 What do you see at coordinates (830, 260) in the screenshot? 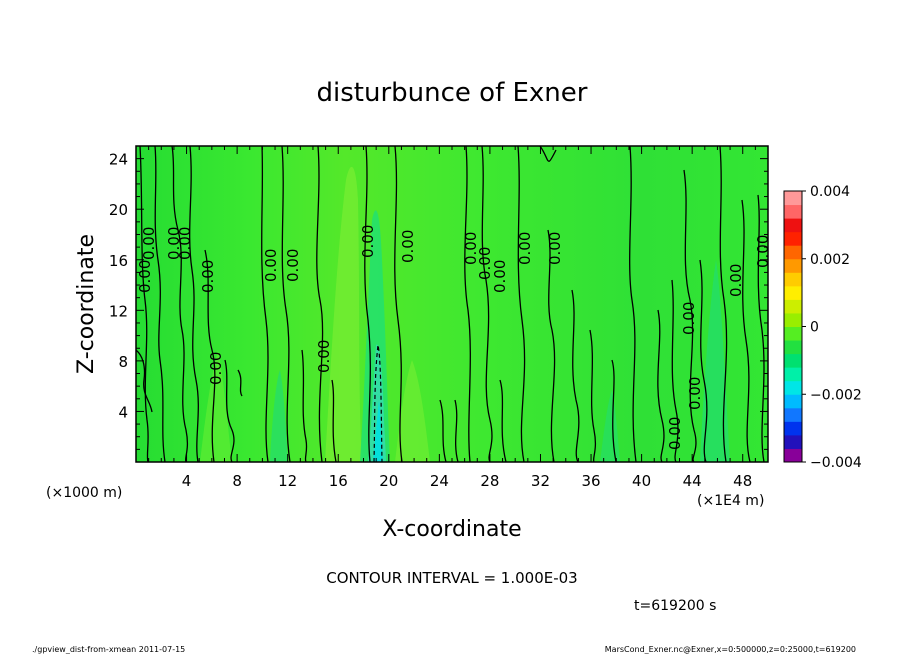
I see `colorbar-tick-label: 0.002` at bounding box center [830, 260].